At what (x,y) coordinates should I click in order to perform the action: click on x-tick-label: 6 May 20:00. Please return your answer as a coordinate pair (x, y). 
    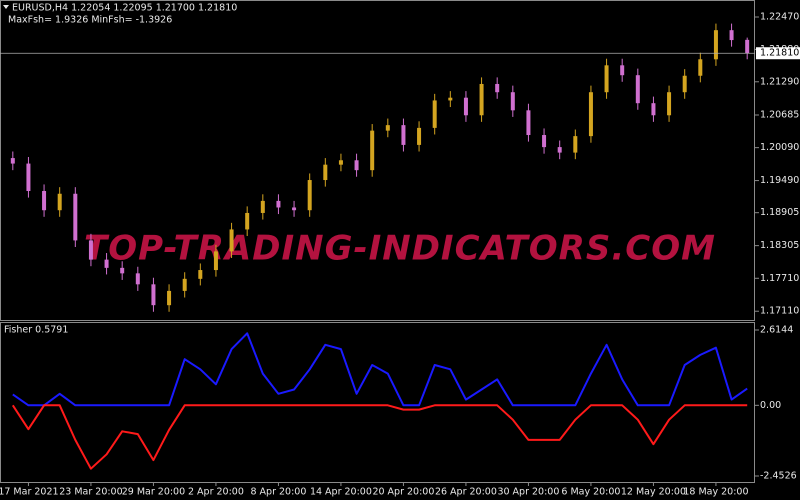
    Looking at the image, I should click on (590, 492).